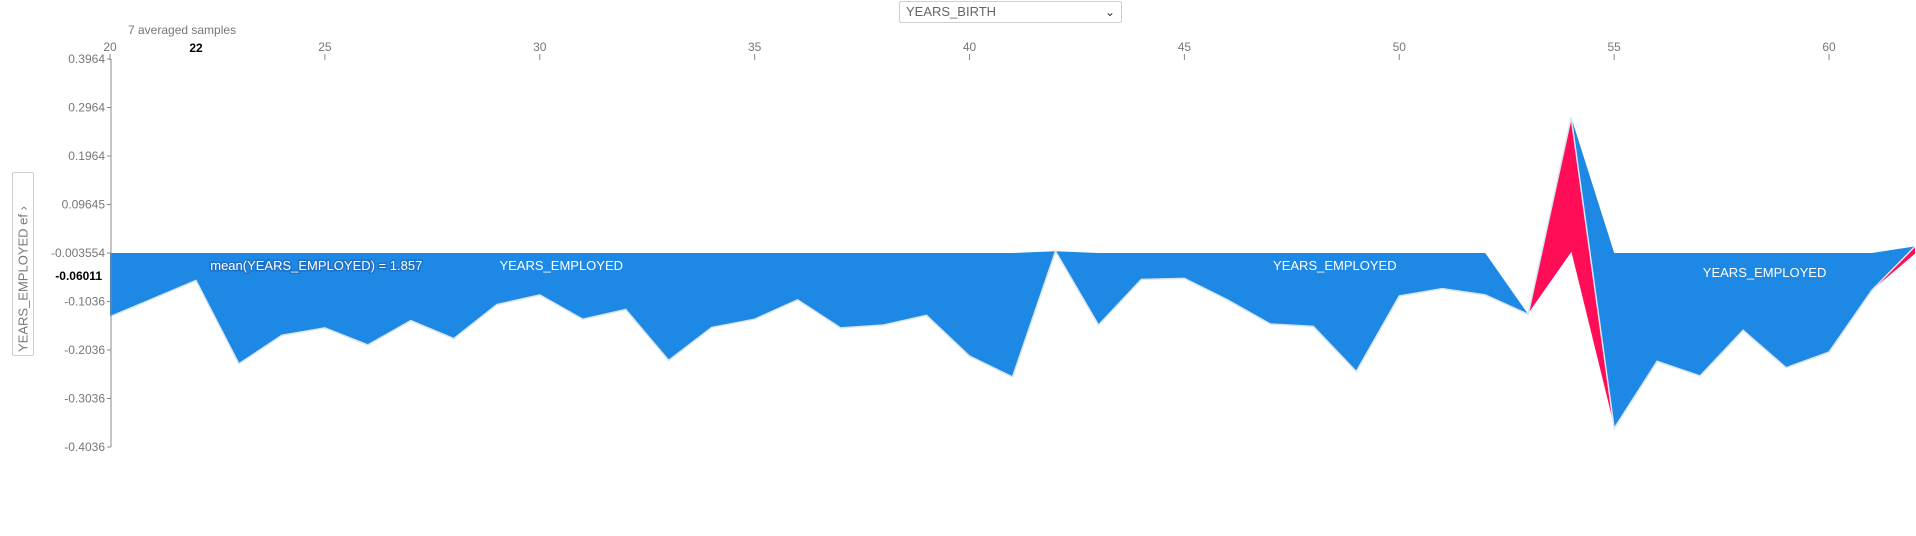 The width and height of the screenshot is (1916, 536). What do you see at coordinates (325, 47) in the screenshot?
I see `x-tick-label: 25` at bounding box center [325, 47].